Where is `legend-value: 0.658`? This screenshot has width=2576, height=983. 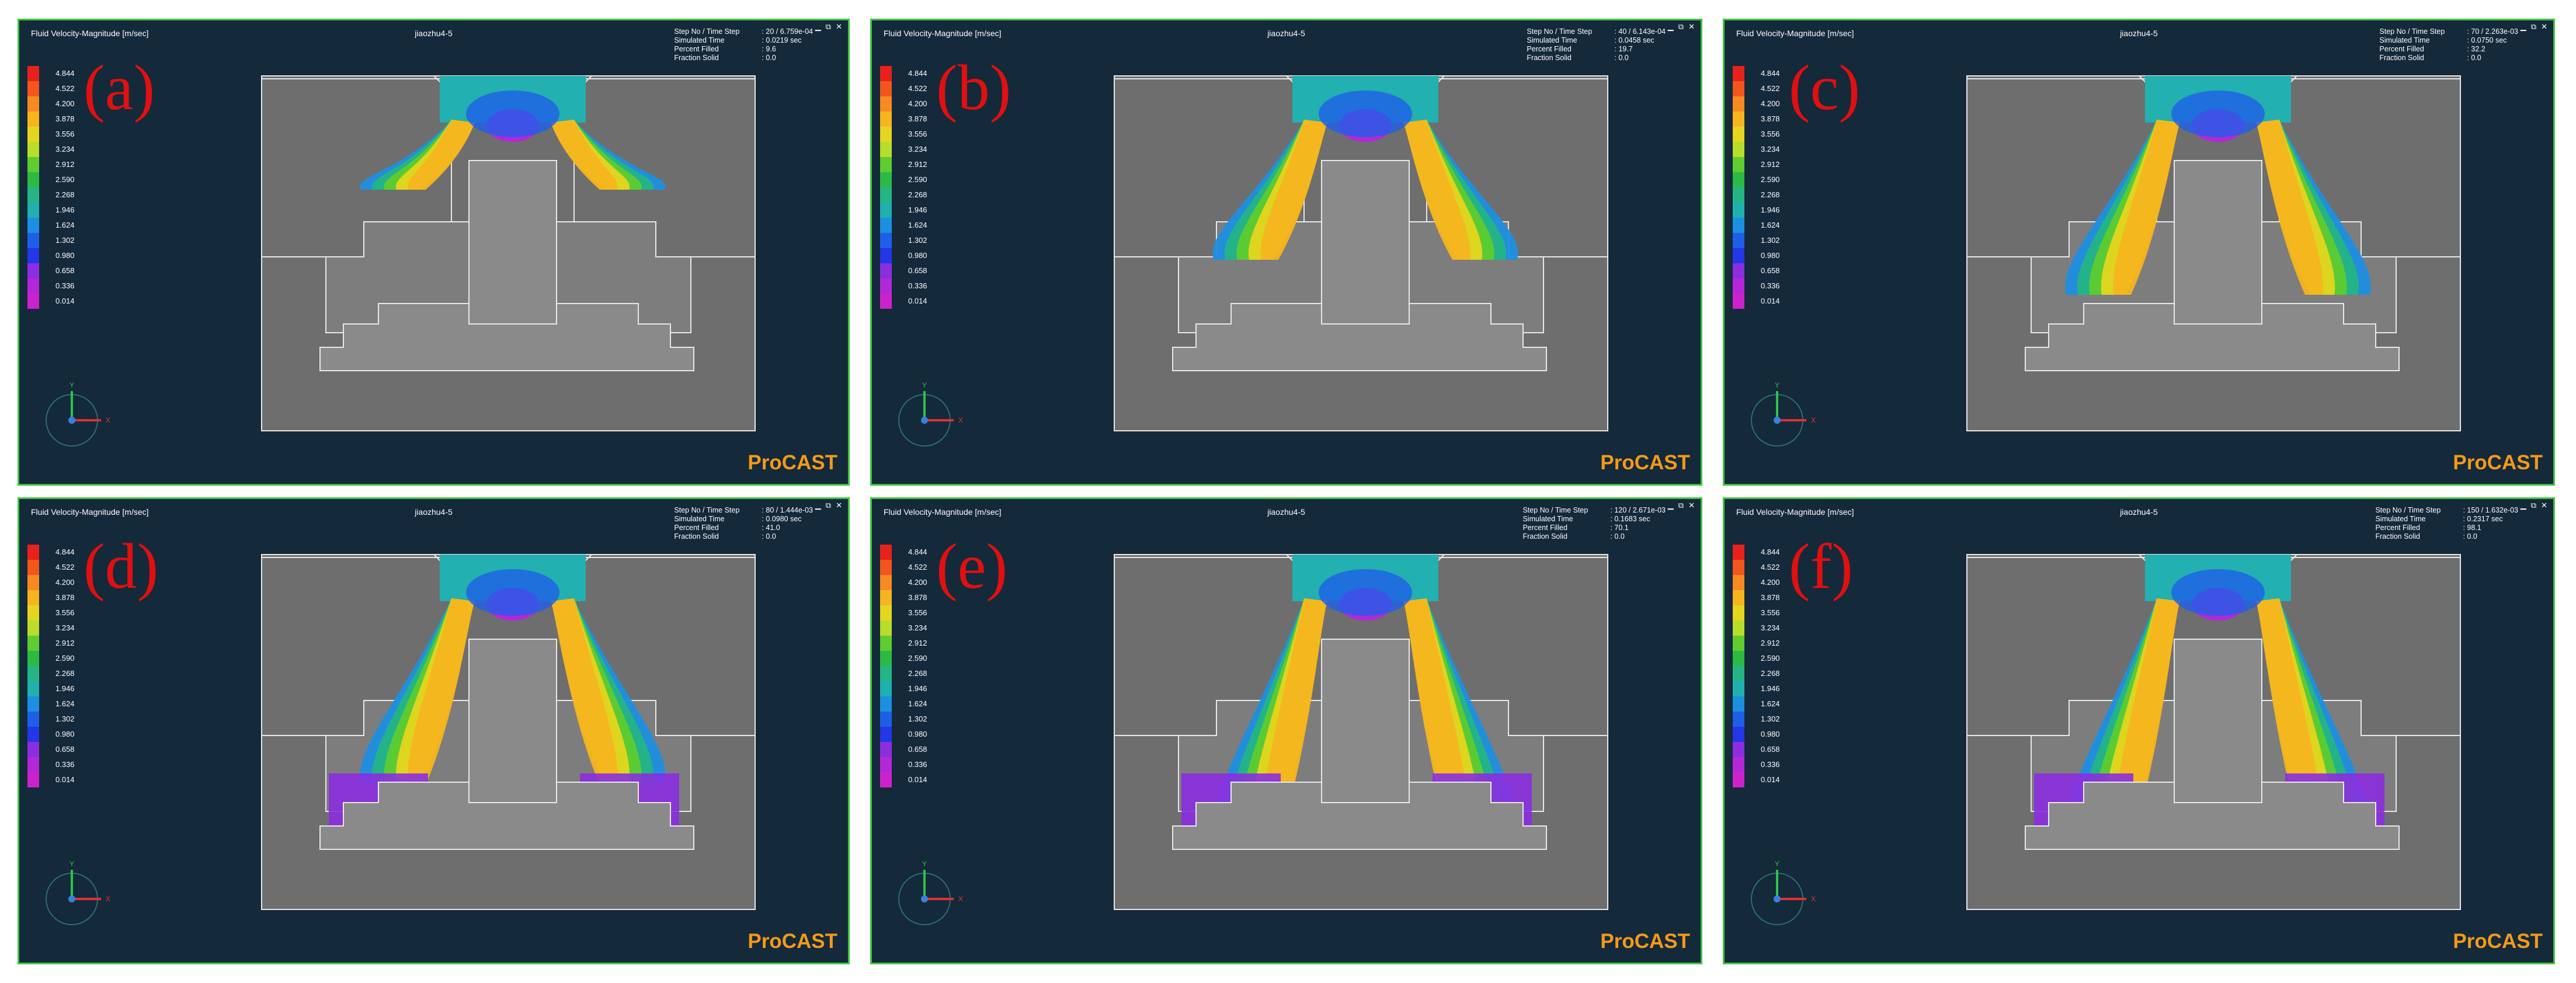
legend-value: 0.658 is located at coordinates (917, 270).